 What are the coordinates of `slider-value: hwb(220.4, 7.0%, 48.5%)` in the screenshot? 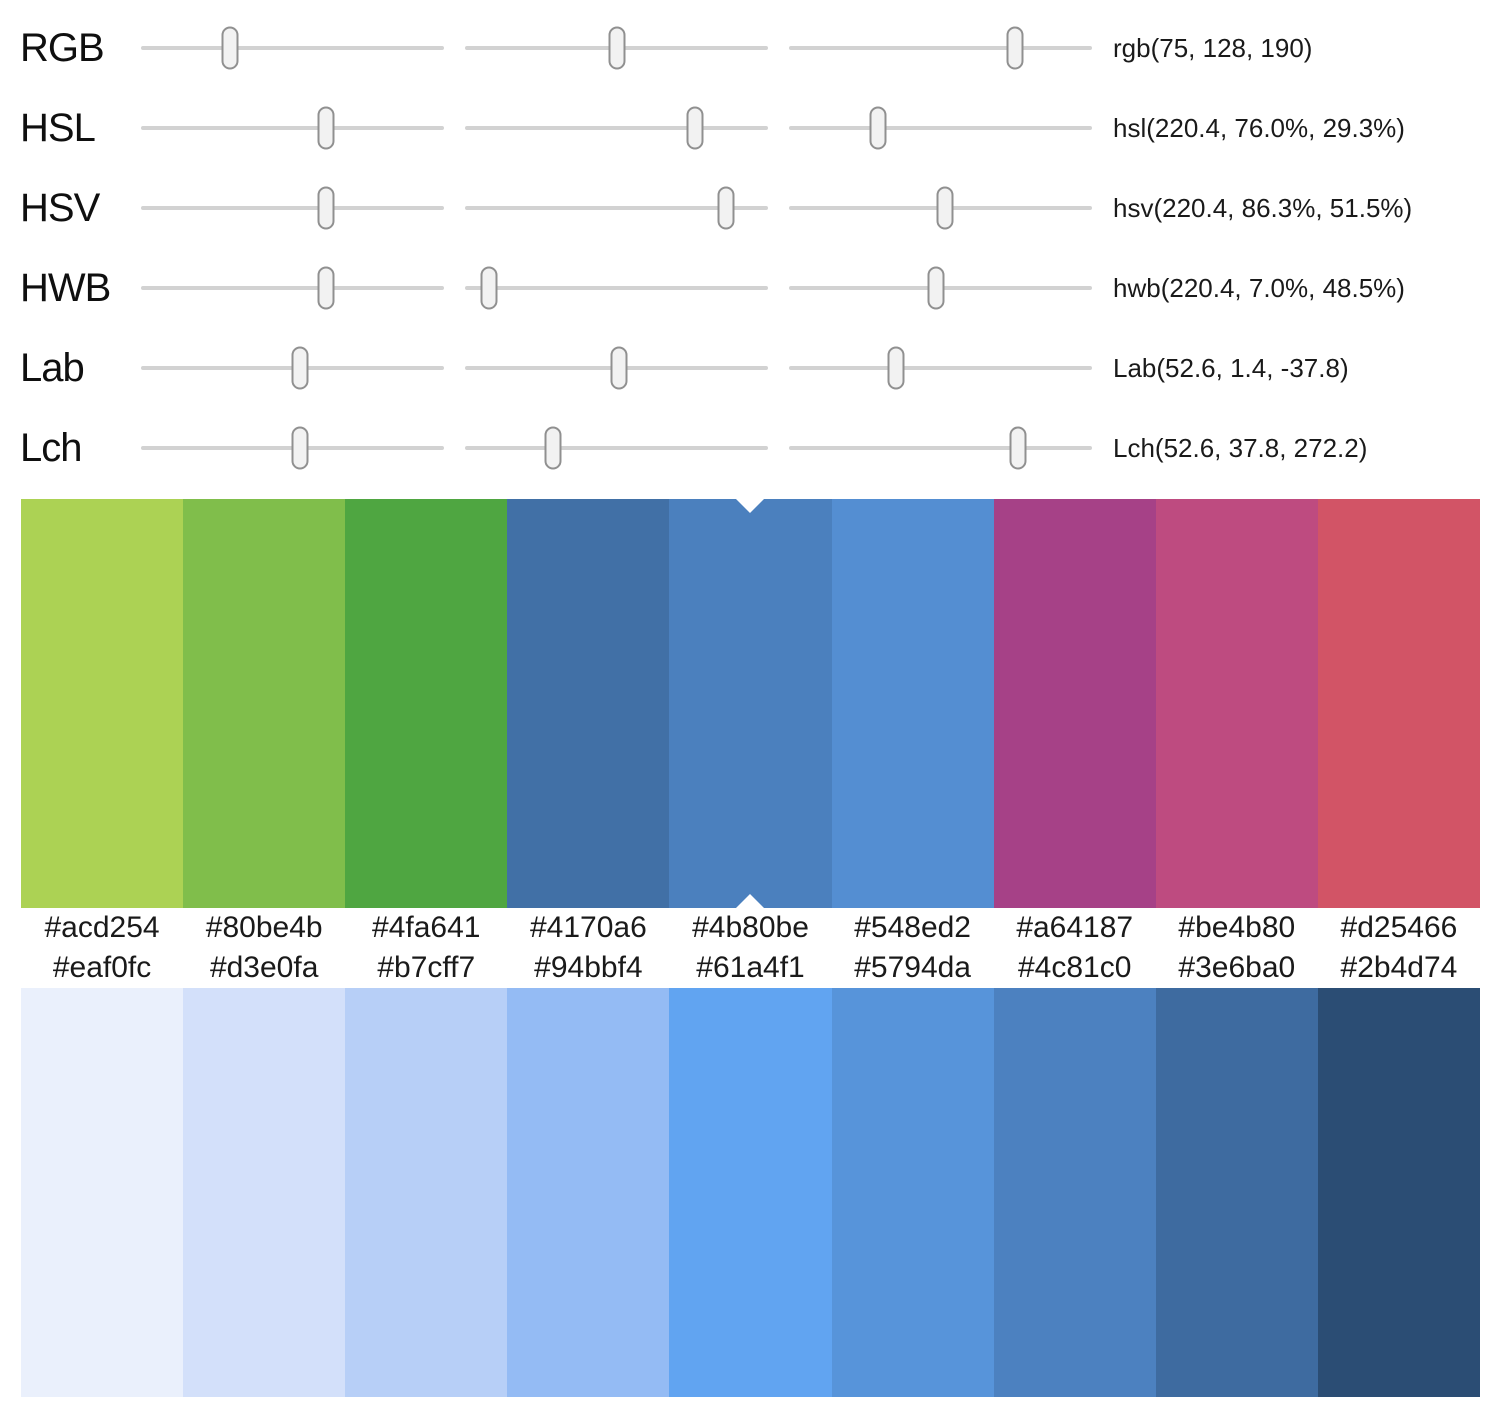 It's located at (1259, 288).